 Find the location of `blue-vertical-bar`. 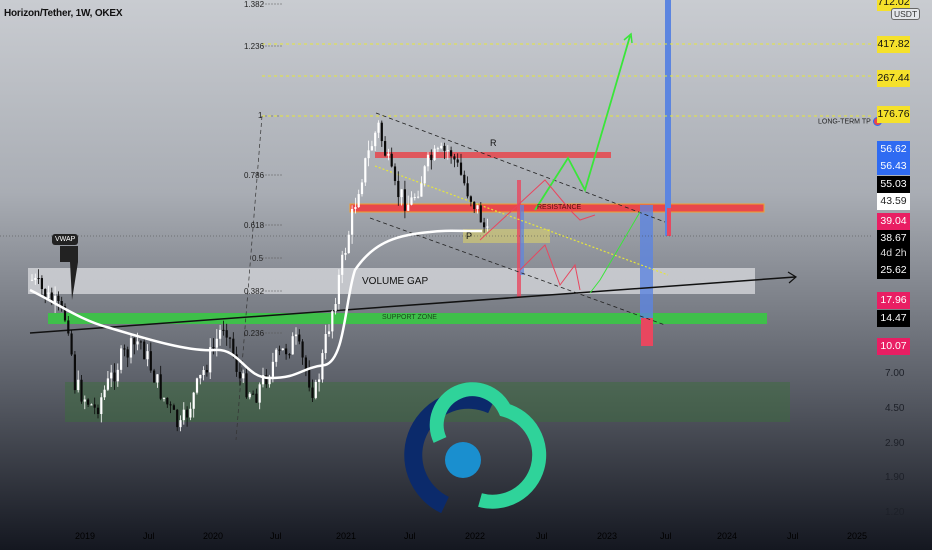

blue-vertical-bar is located at coordinates (646, 262).